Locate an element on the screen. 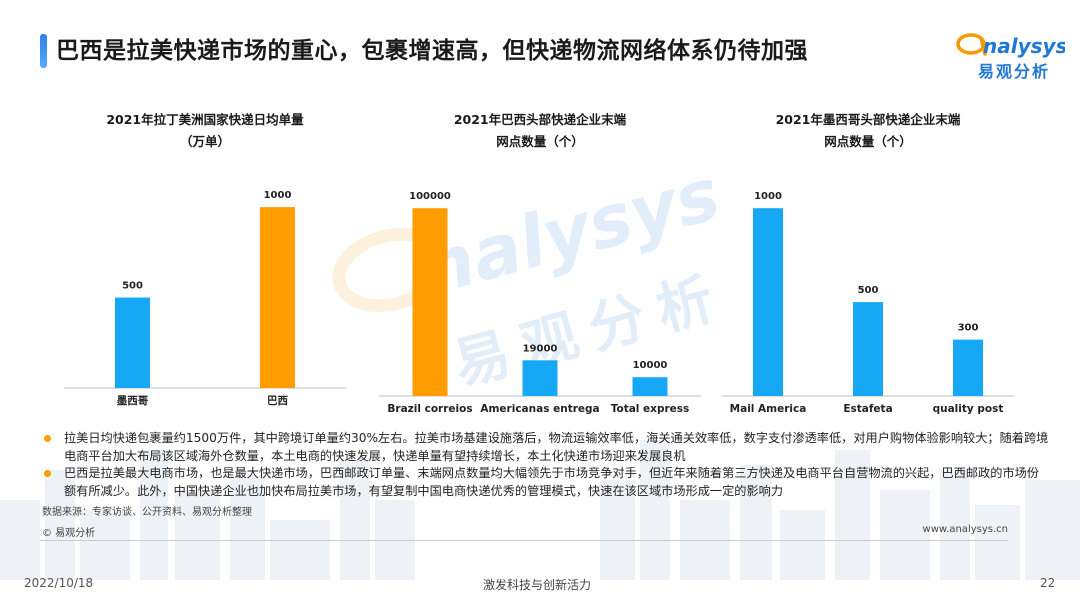 The height and width of the screenshot is (607, 1080). chart-title-line: 2021年拉丁美洲国家快递日均单量 is located at coordinates (205, 119).